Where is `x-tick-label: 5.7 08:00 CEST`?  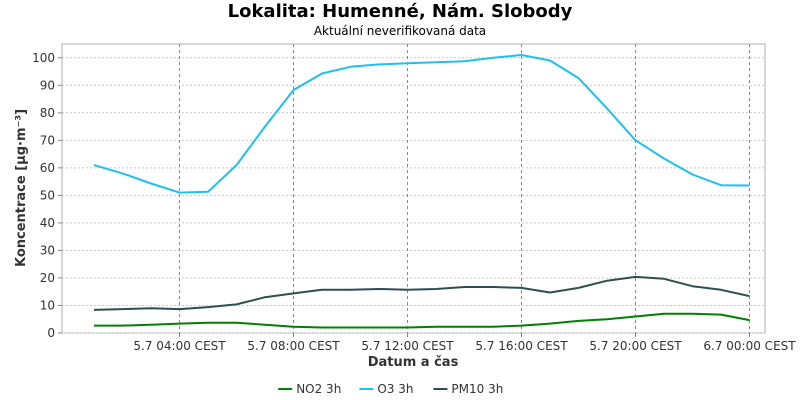 x-tick-label: 5.7 08:00 CEST is located at coordinates (293, 346).